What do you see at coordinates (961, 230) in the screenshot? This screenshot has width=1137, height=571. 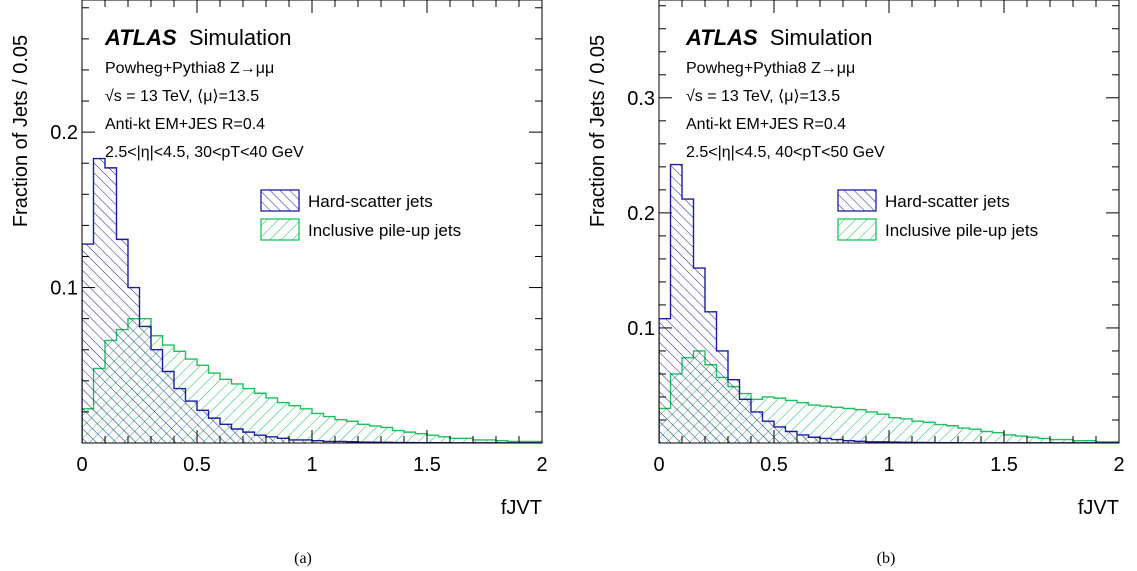 I see `legend-label-pileup-b: Inclusive pile-up jets` at bounding box center [961, 230].